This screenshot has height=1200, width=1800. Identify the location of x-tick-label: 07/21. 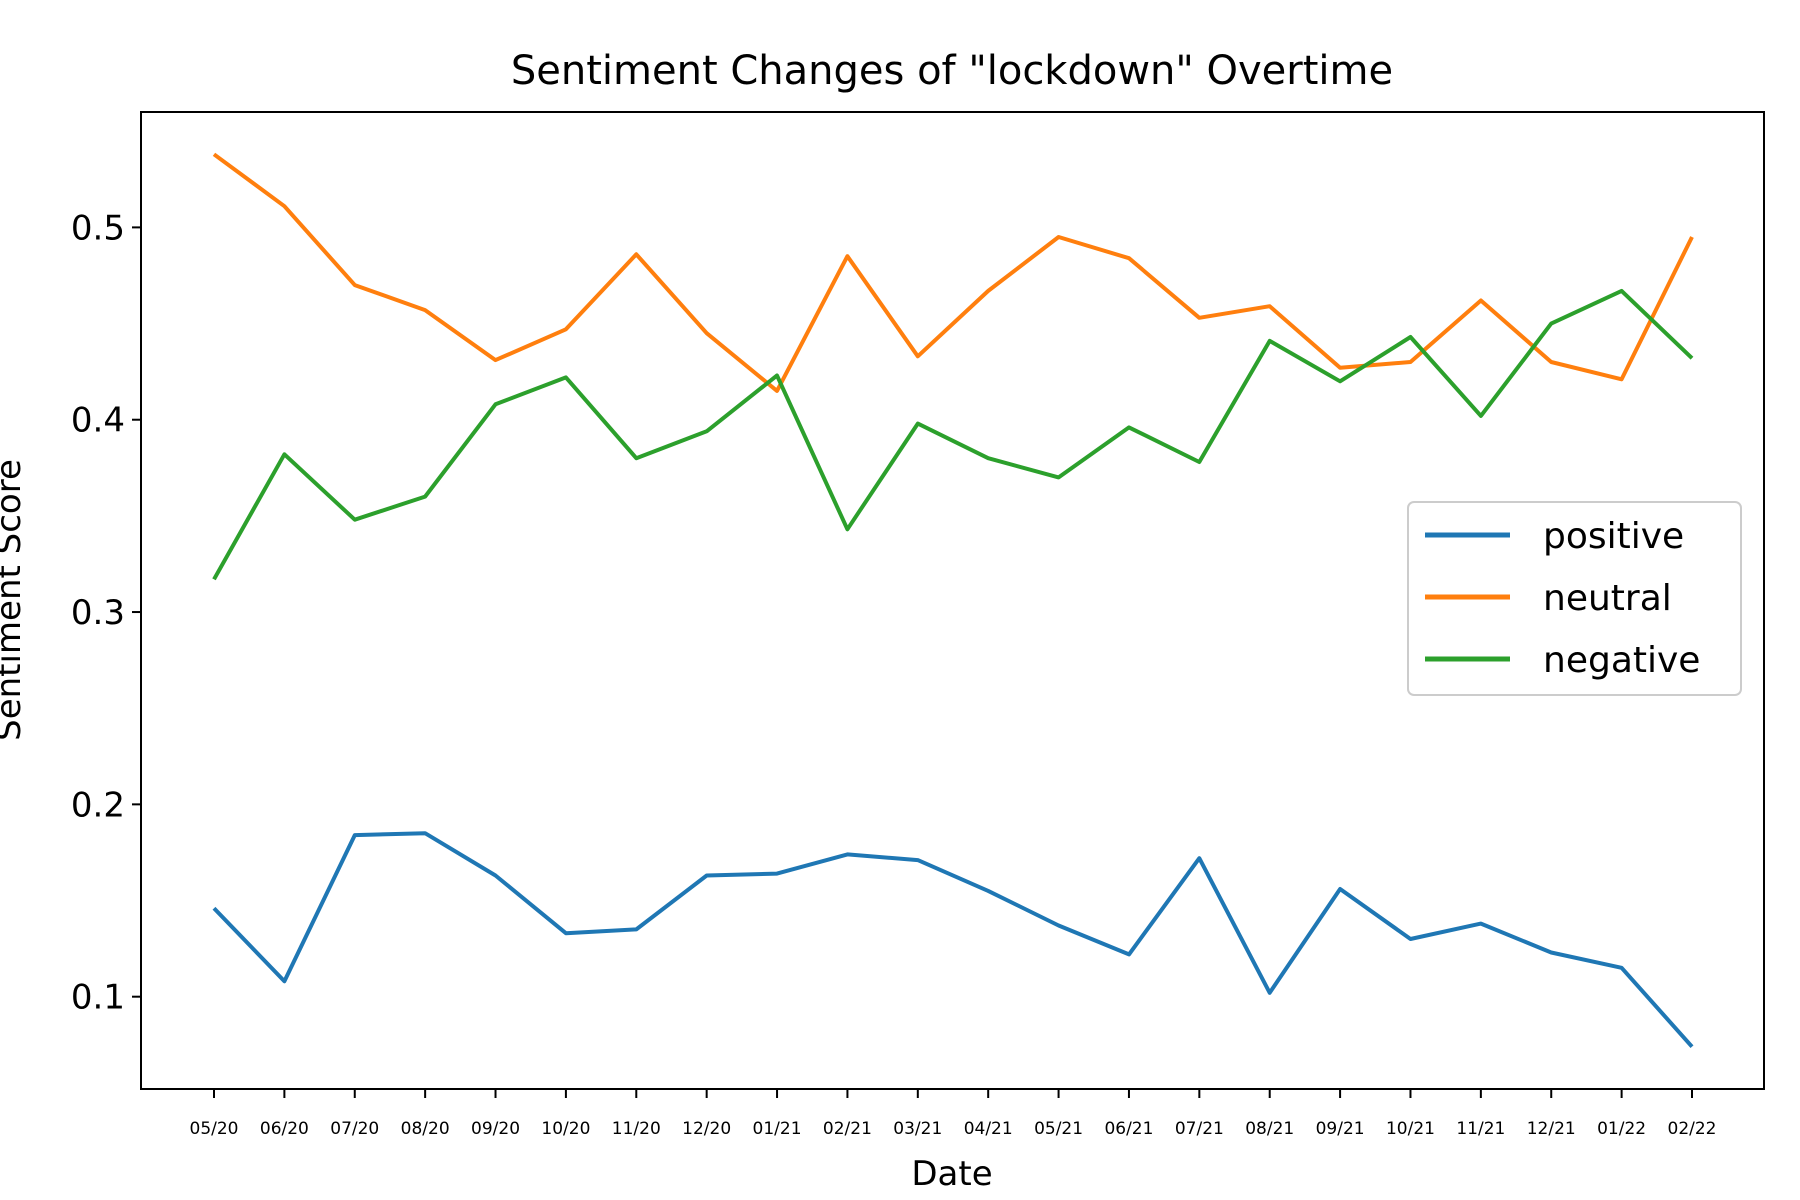
(1199, 1129).